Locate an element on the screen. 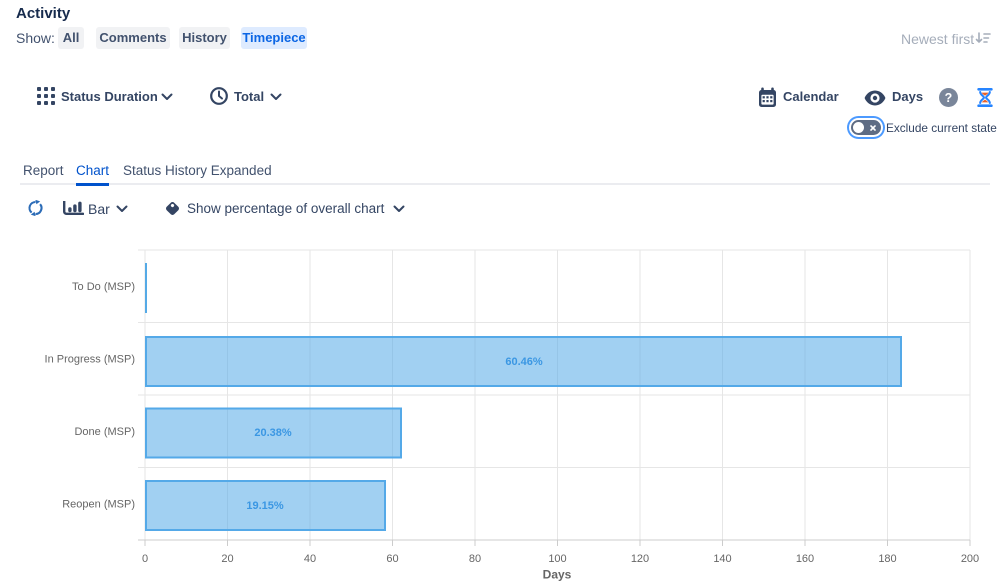 The width and height of the screenshot is (1002, 588). svg-text: 20.38% is located at coordinates (273, 433).